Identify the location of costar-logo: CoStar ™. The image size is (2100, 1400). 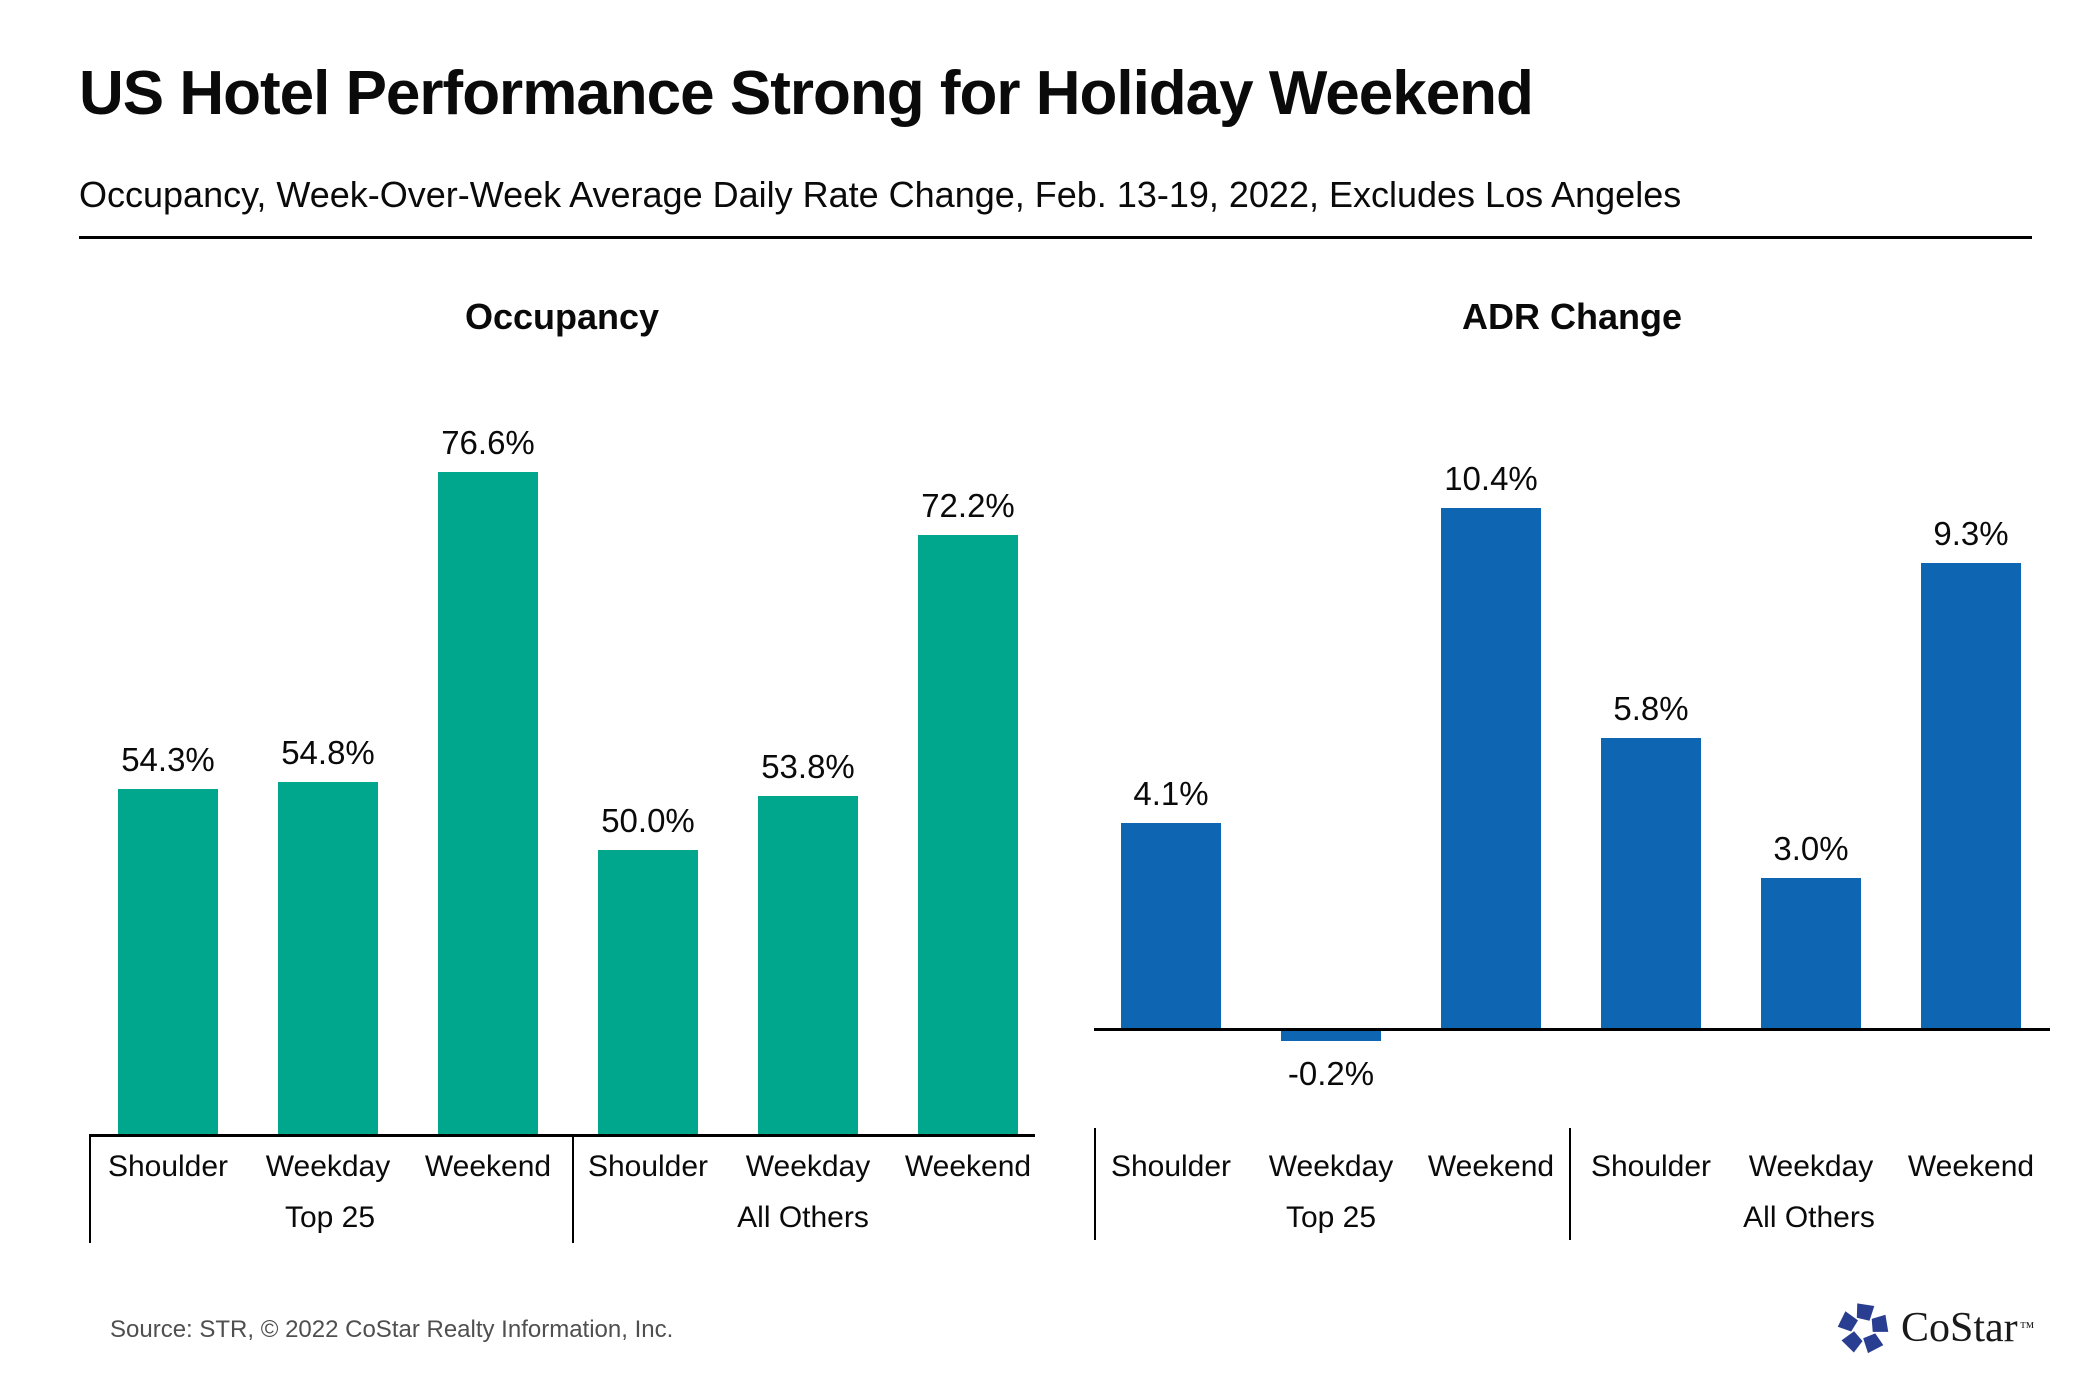
(1935, 1328).